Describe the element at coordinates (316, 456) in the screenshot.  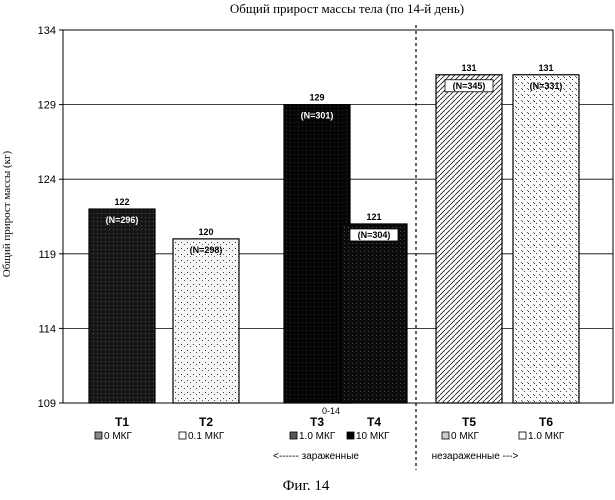
I see `group-label-infected: <------ зараженные` at that location.